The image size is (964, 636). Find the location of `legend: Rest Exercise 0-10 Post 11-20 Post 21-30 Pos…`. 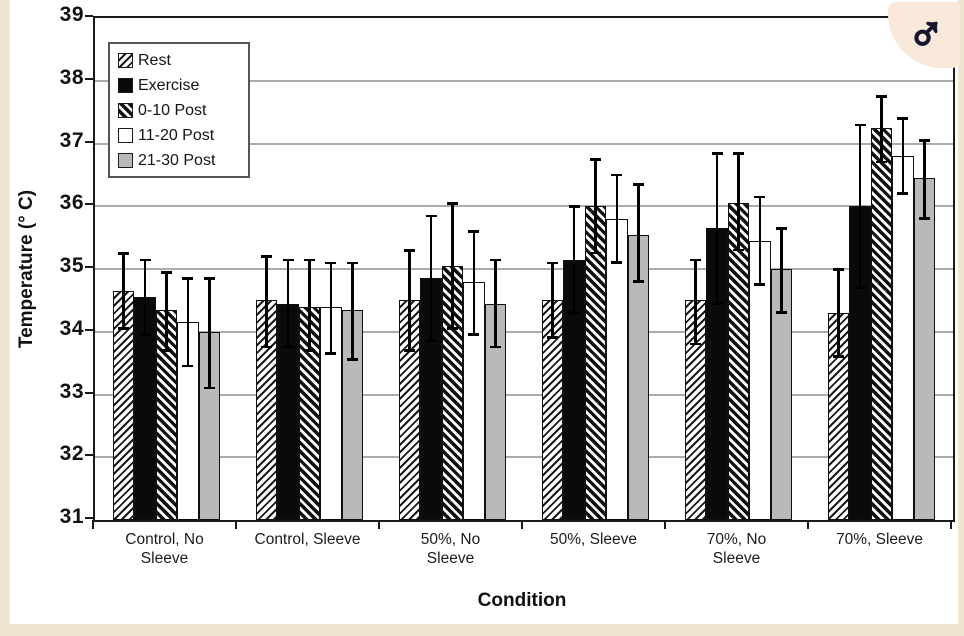

legend: Rest Exercise 0-10 Post 11-20 Post 21-30 Pos… is located at coordinates (179, 110).